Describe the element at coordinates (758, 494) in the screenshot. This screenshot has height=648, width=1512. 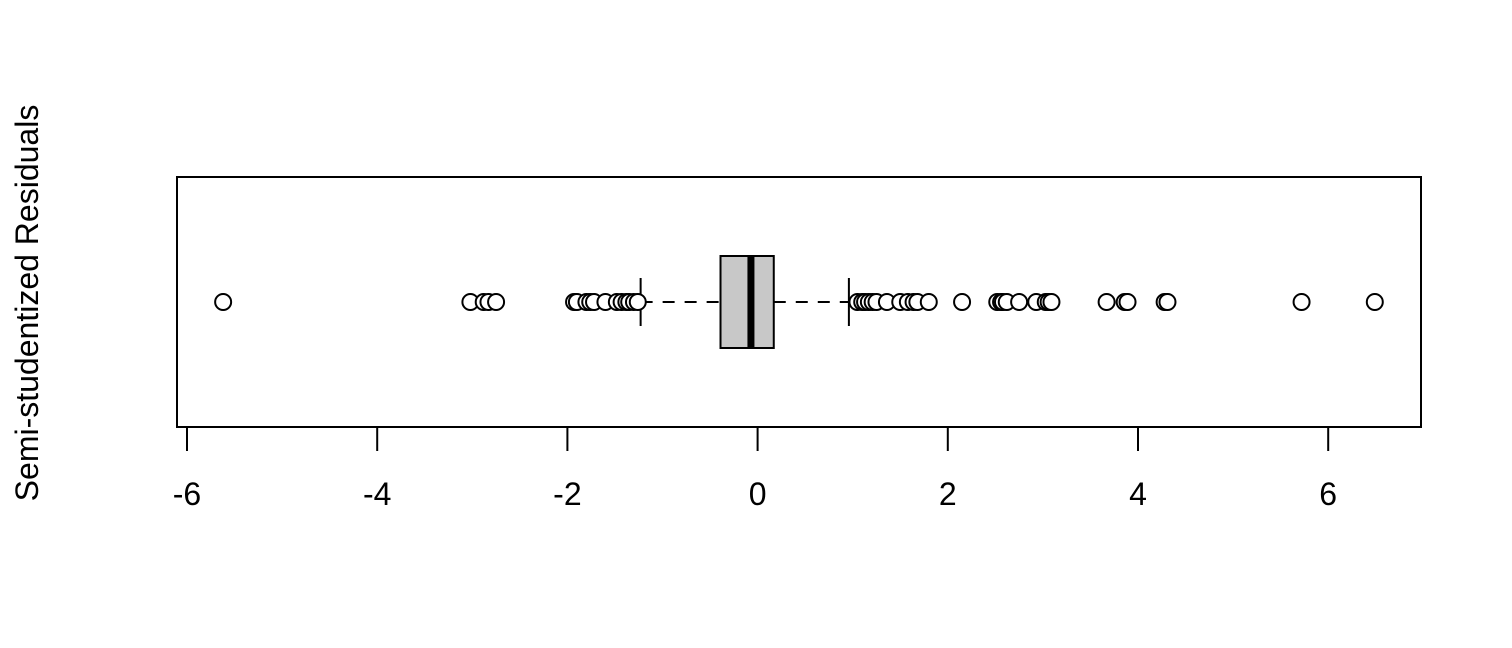
I see `x-tick-label: 0` at that location.